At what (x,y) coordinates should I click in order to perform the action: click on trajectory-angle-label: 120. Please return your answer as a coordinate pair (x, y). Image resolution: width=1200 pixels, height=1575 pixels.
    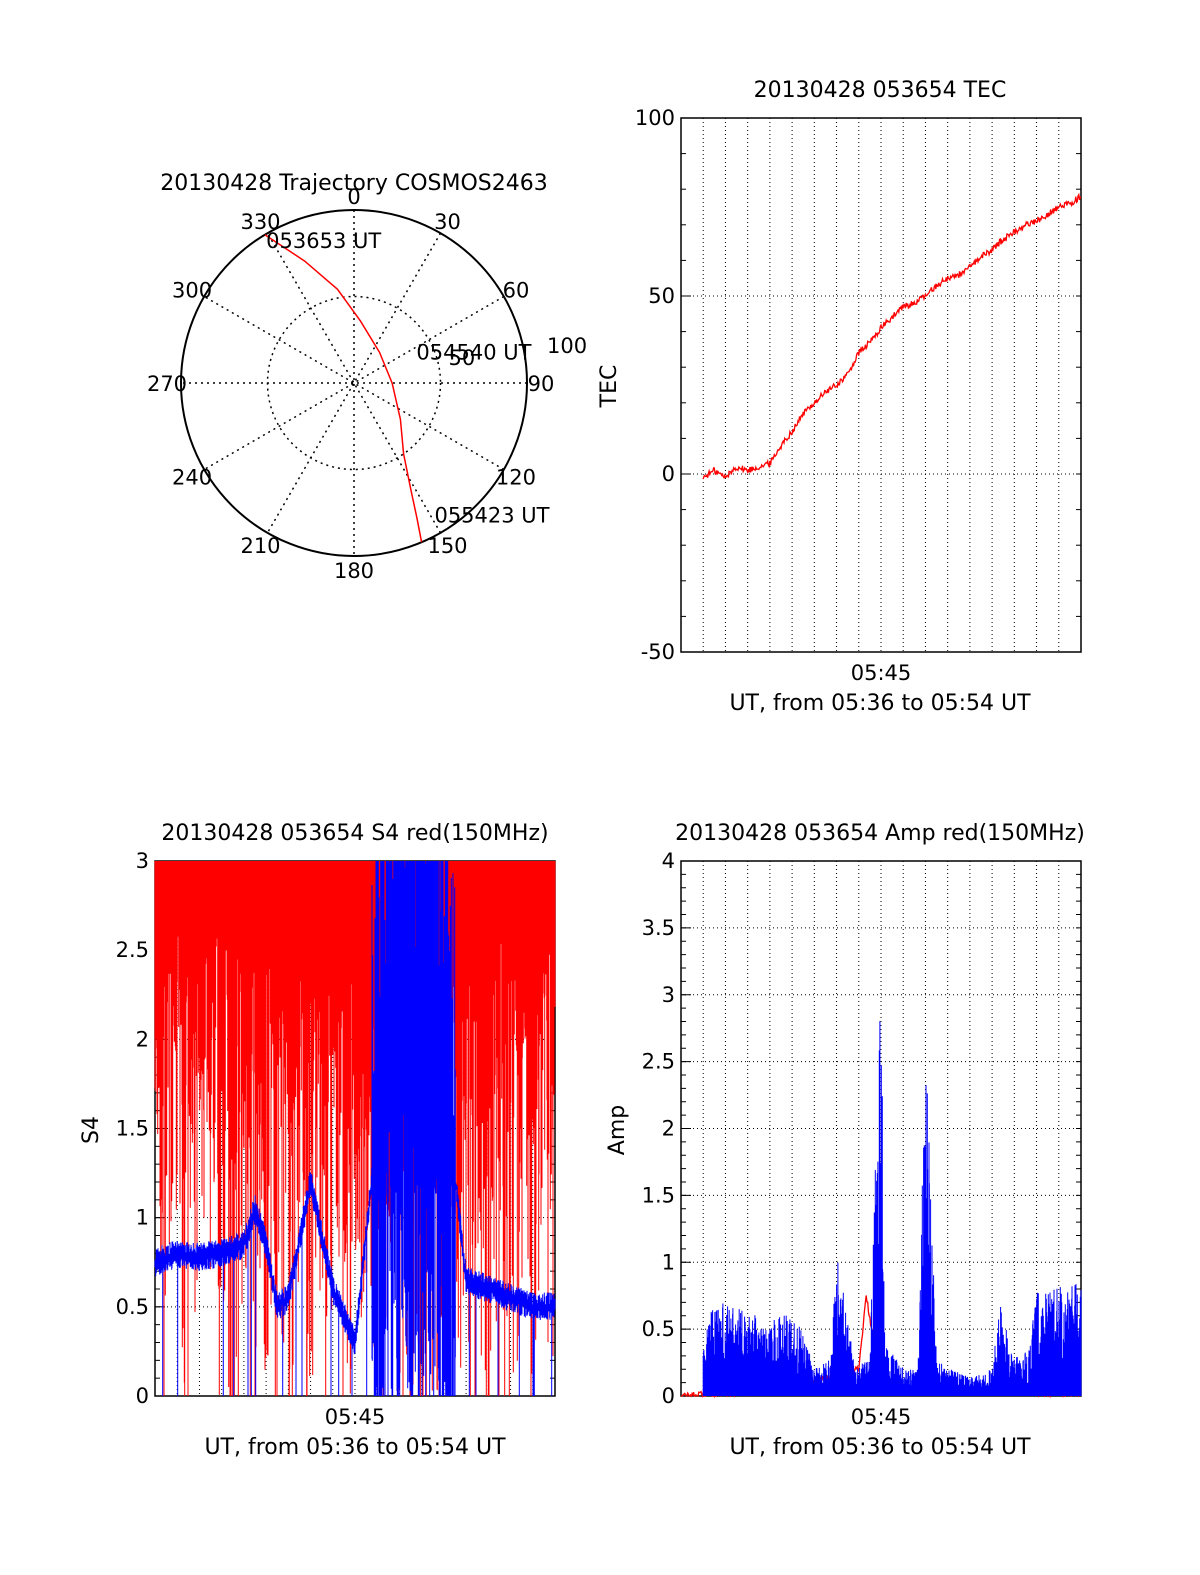
    Looking at the image, I should click on (516, 478).